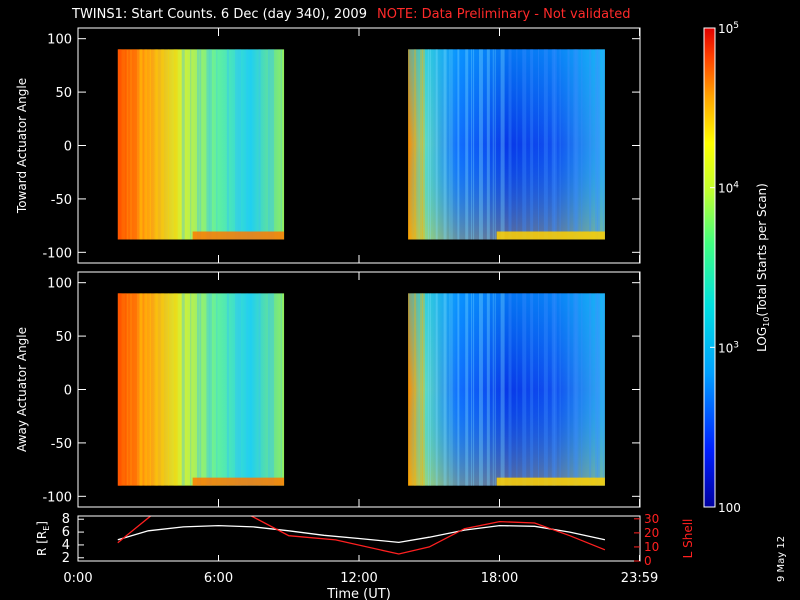 Image resolution: width=800 pixels, height=600 pixels. Describe the element at coordinates (22, 389) in the screenshot. I see `y-axis-label: Away Actuator Angle` at that location.